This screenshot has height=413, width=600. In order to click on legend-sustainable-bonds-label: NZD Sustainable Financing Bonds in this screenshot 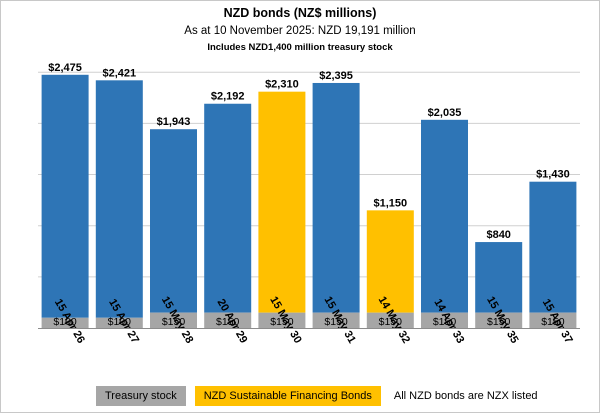, I will do `click(287, 396)`.